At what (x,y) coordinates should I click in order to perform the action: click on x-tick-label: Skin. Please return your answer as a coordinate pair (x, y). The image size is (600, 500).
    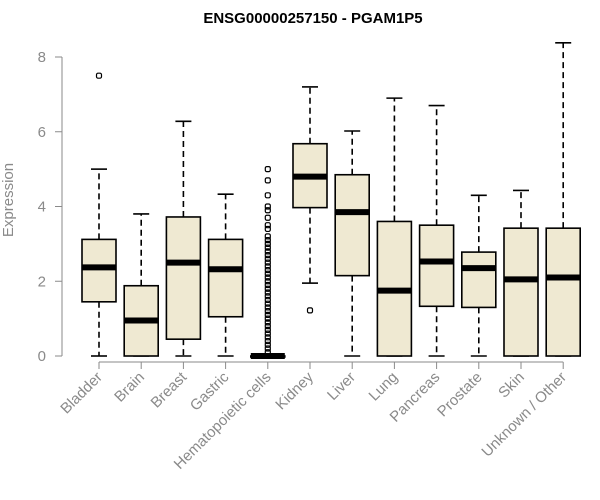
    Looking at the image, I should click on (511, 385).